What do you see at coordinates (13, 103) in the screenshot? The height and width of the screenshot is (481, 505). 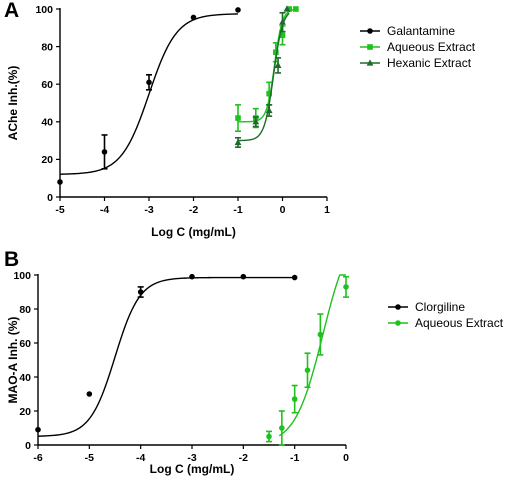 I see `y-axis-title: AChe Inh.(%)` at bounding box center [13, 103].